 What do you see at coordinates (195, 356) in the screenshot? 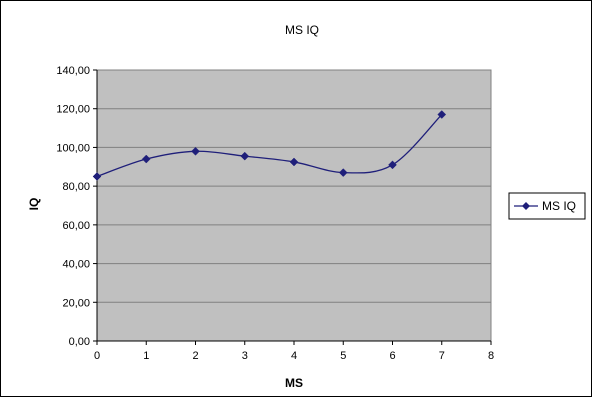
I see `x-tick-label: 2` at bounding box center [195, 356].